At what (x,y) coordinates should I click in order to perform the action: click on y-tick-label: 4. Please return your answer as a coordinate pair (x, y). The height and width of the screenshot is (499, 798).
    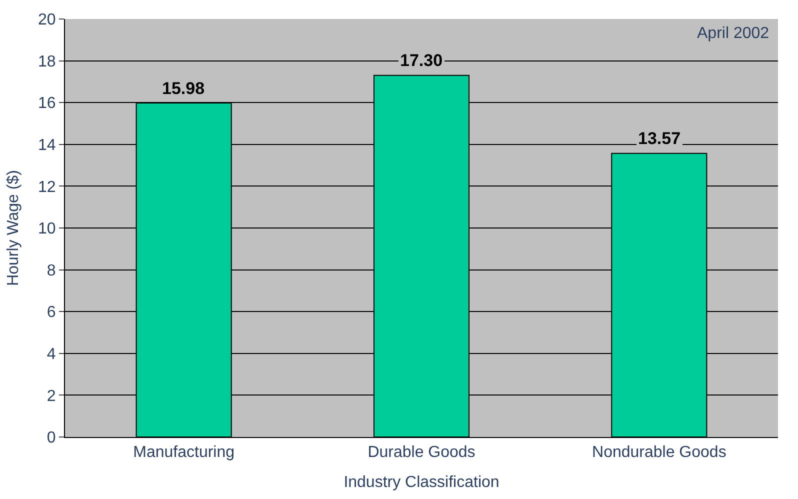
    Looking at the image, I should click on (51, 354).